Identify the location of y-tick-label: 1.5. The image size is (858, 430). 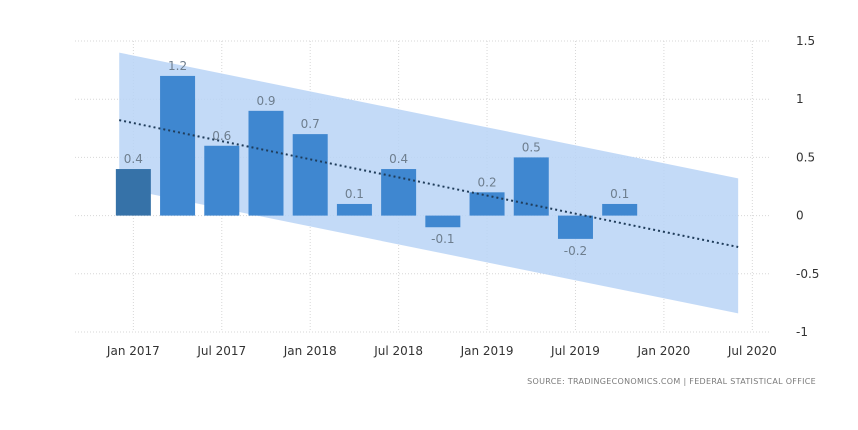
(805, 41).